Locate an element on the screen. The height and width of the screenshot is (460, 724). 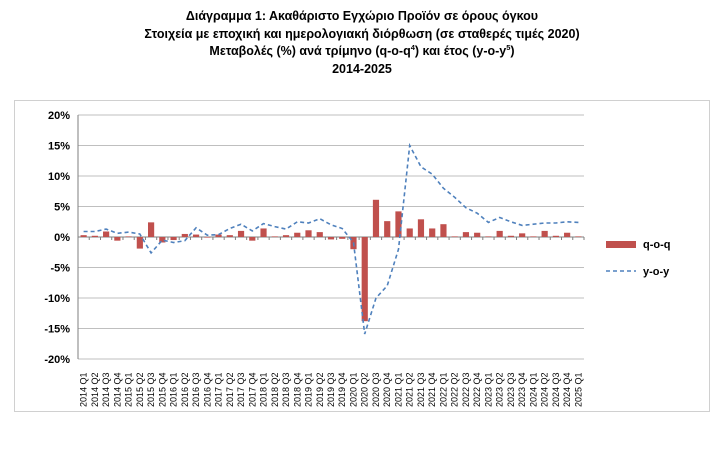
x-tick-label: 2023 Q3 is located at coordinates (511, 389).